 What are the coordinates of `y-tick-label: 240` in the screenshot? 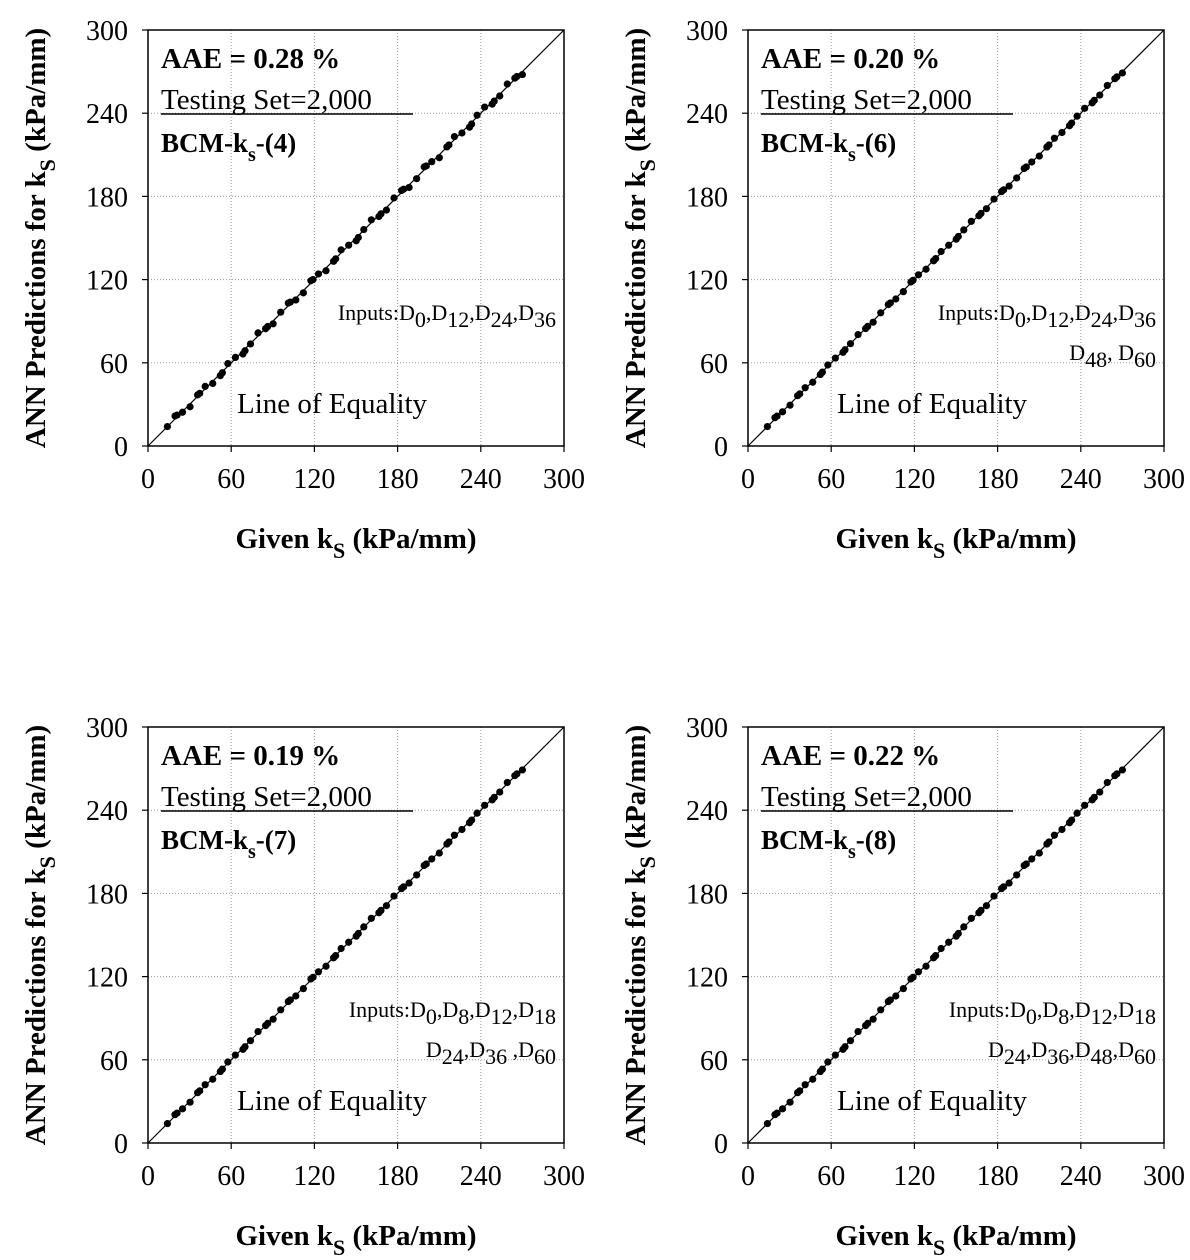 It's located at (707, 114).